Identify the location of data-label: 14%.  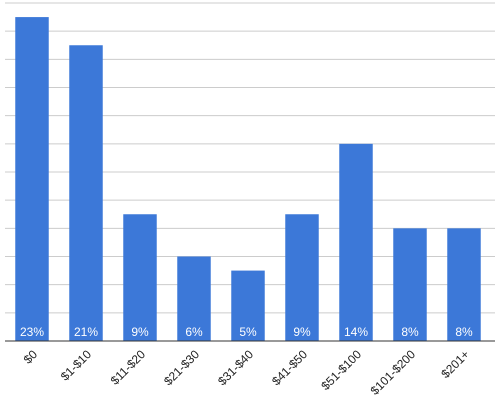
(356, 332).